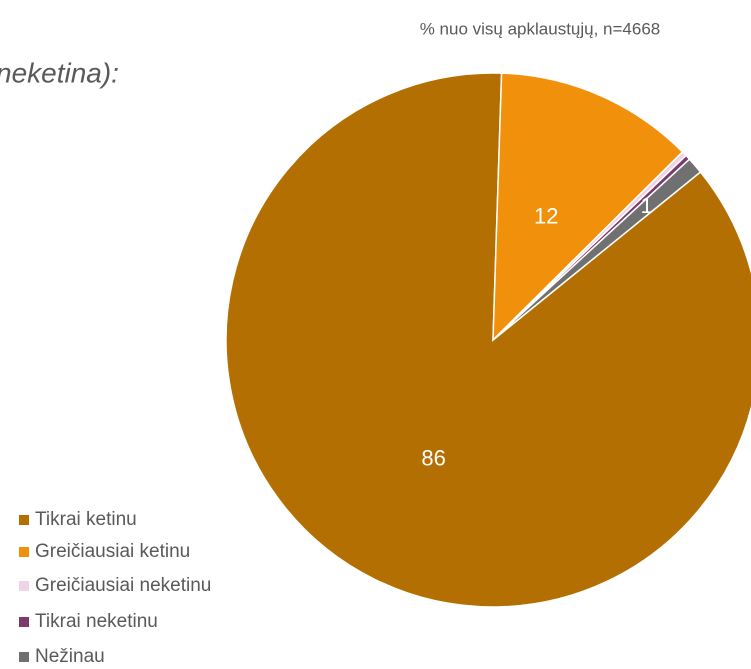 The image size is (751, 669). What do you see at coordinates (123, 585) in the screenshot?
I see `legend-label: Greičiausiai neketinu` at bounding box center [123, 585].